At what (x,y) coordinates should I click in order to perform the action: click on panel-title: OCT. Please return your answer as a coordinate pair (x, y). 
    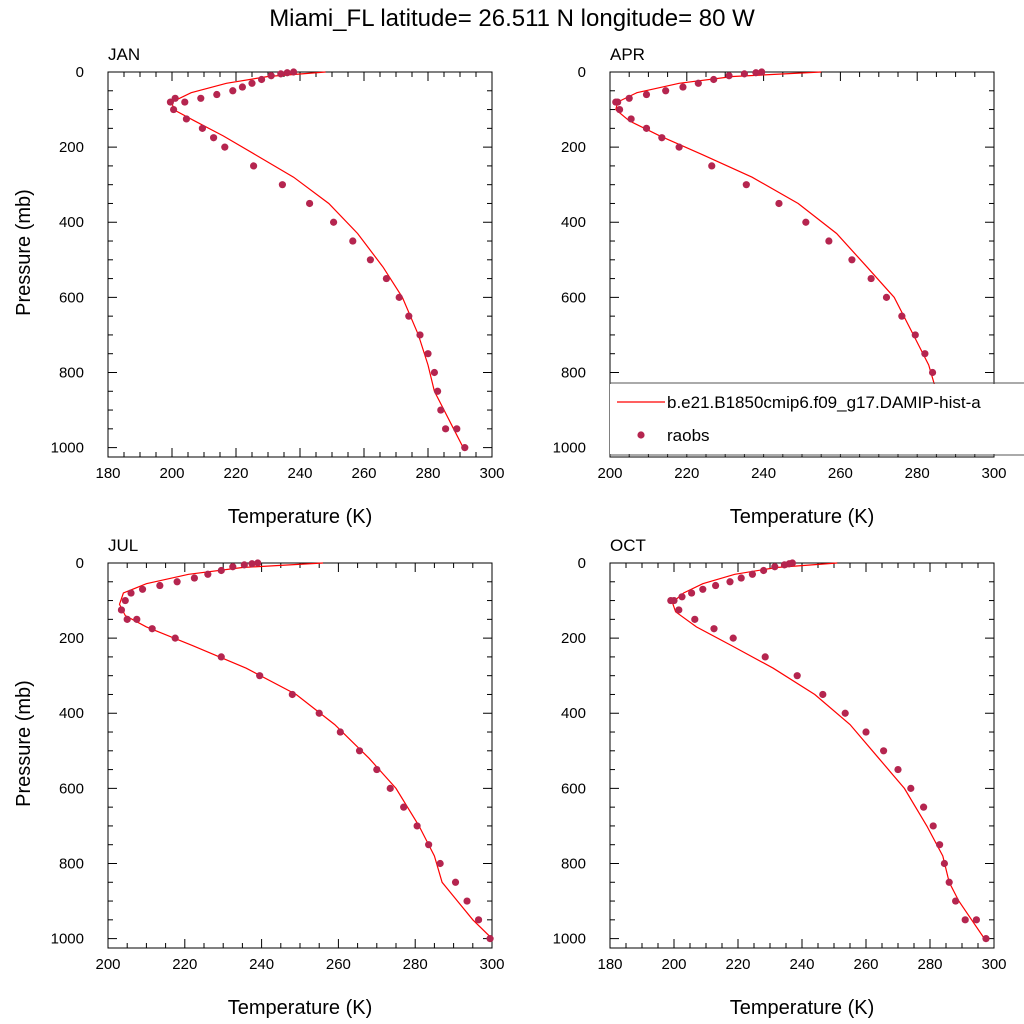
    Looking at the image, I should click on (628, 545).